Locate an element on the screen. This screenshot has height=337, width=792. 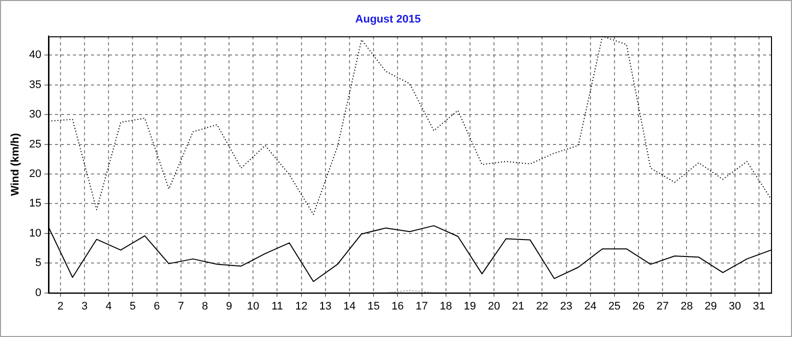
x-tick-label: 25 is located at coordinates (614, 306).